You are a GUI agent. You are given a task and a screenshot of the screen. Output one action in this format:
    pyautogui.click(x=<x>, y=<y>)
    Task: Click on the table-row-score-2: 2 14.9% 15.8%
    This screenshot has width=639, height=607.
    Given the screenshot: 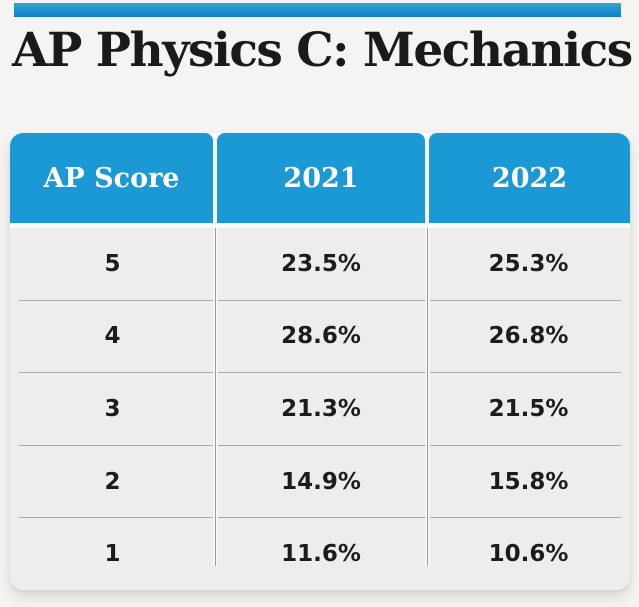 What is the action you would take?
    pyautogui.click(x=320, y=482)
    